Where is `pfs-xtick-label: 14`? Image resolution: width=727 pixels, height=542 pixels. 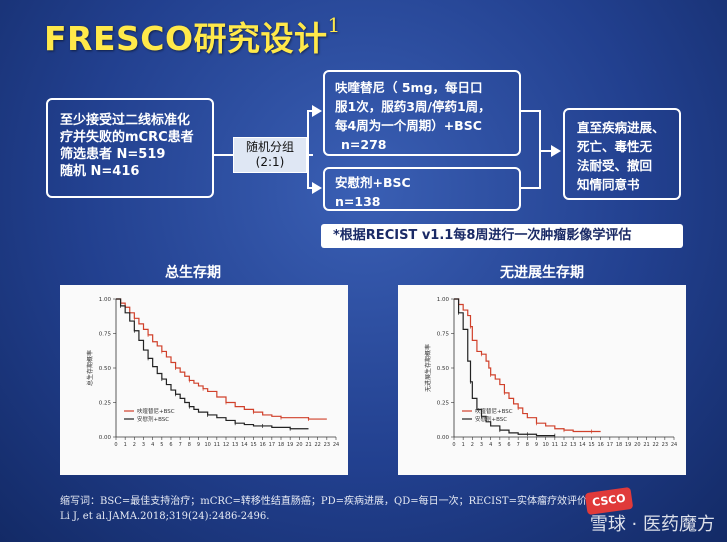
pfs-xtick-label: 14 is located at coordinates (582, 445).